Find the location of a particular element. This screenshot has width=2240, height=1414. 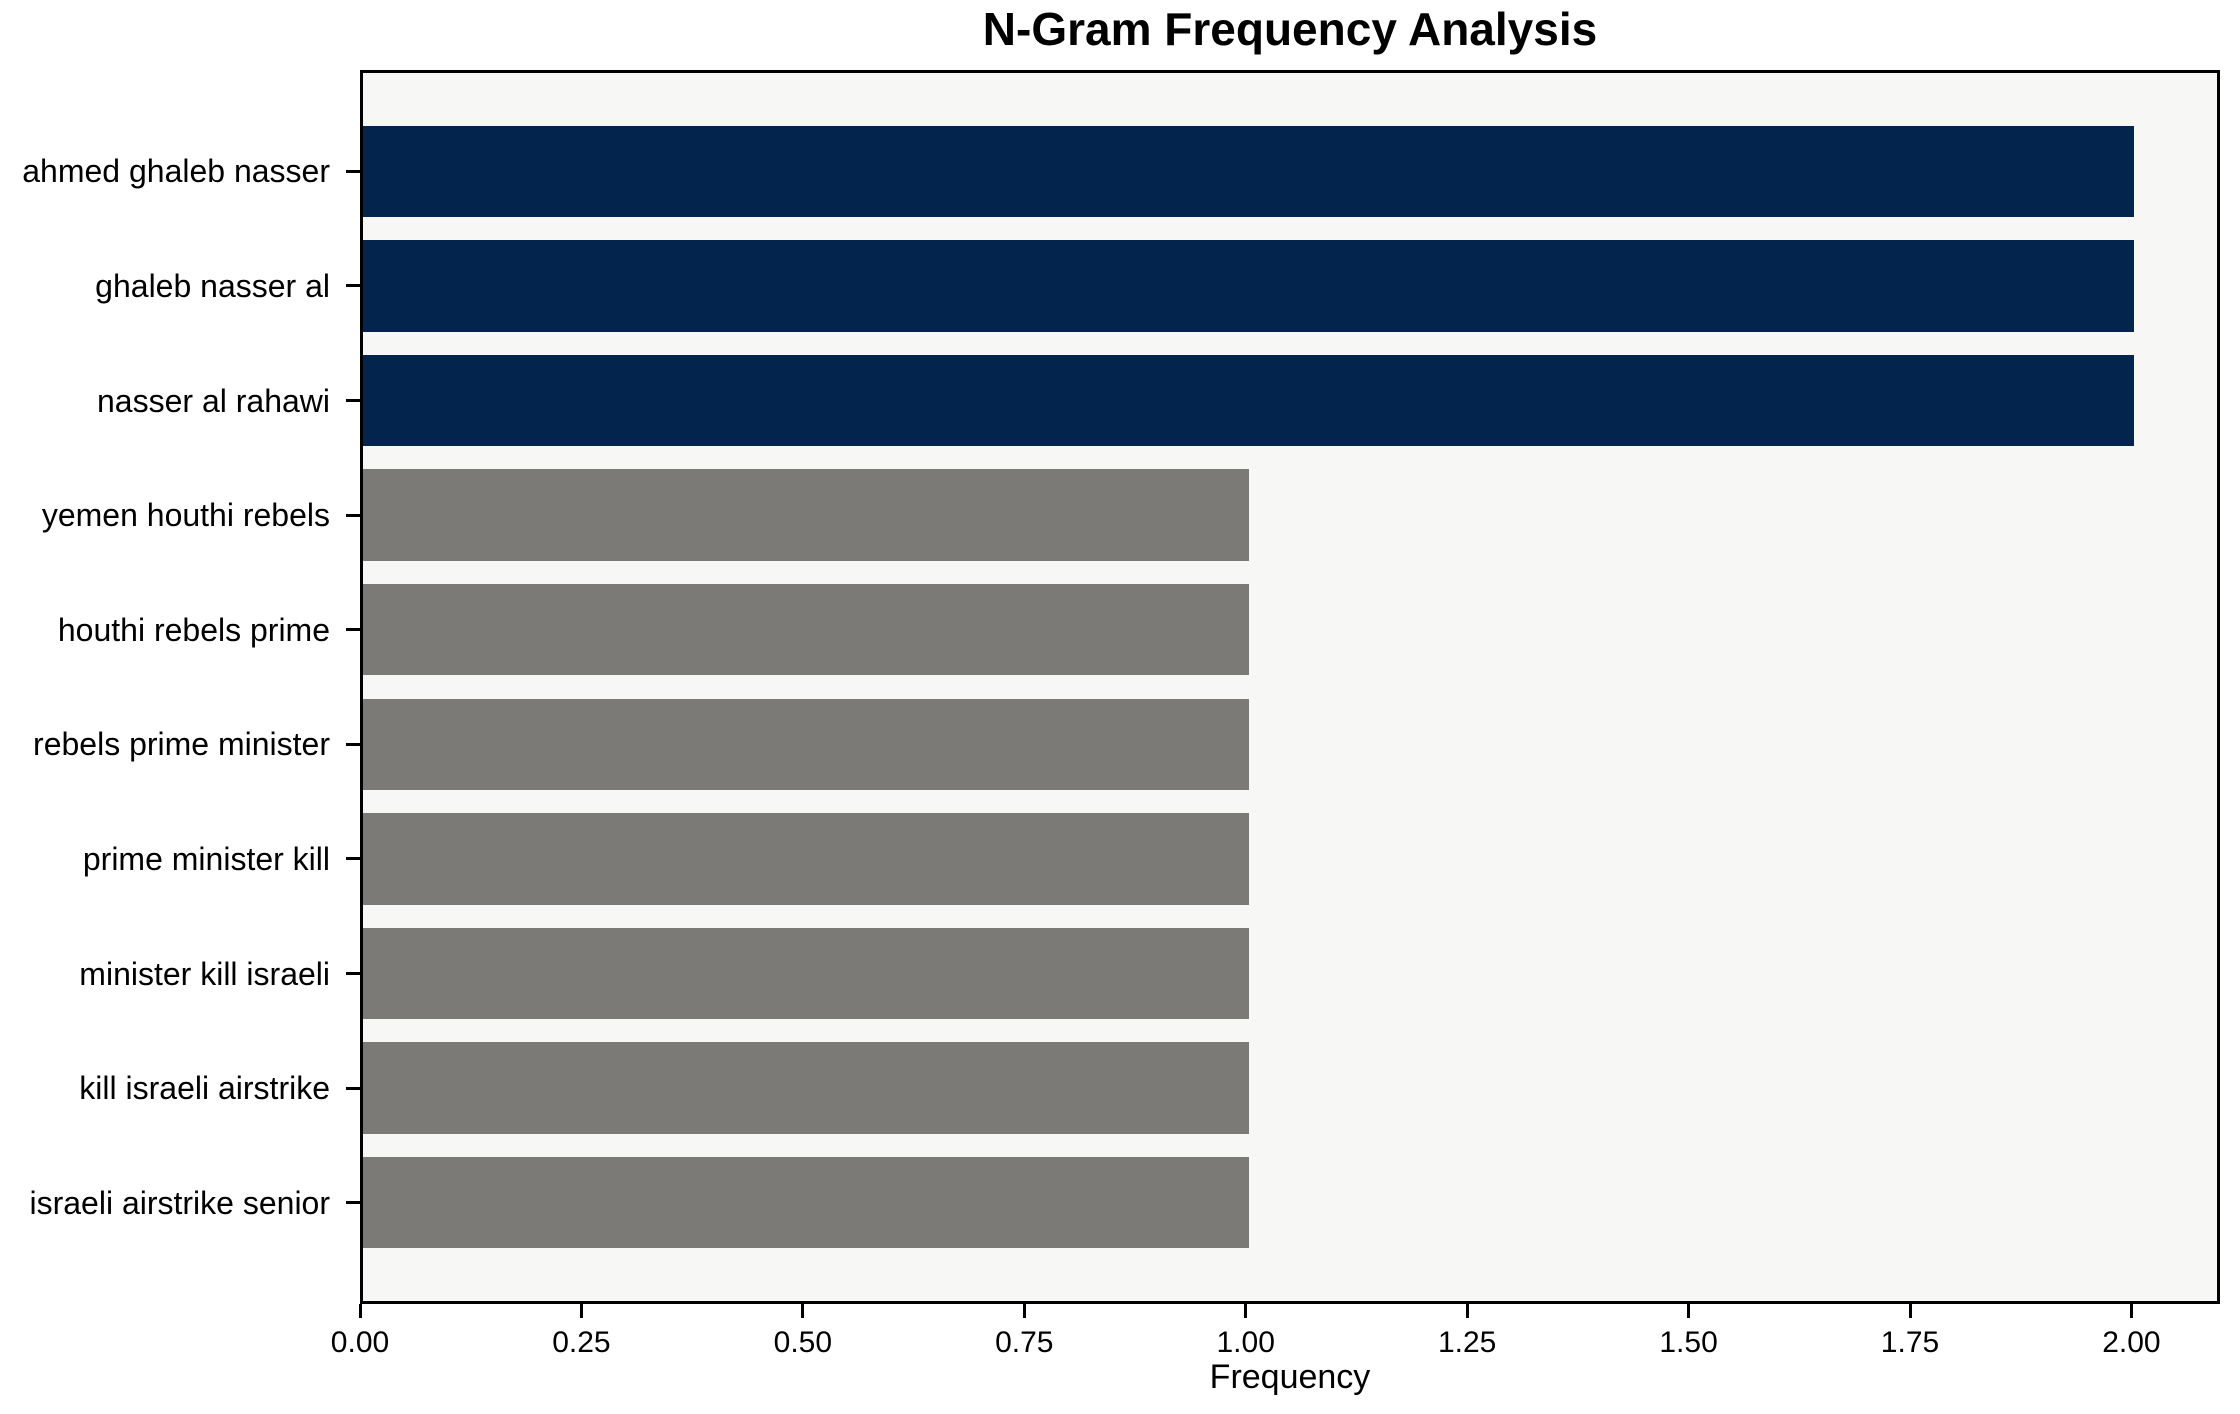

x-tick-label: 0.25 is located at coordinates (581, 1342).